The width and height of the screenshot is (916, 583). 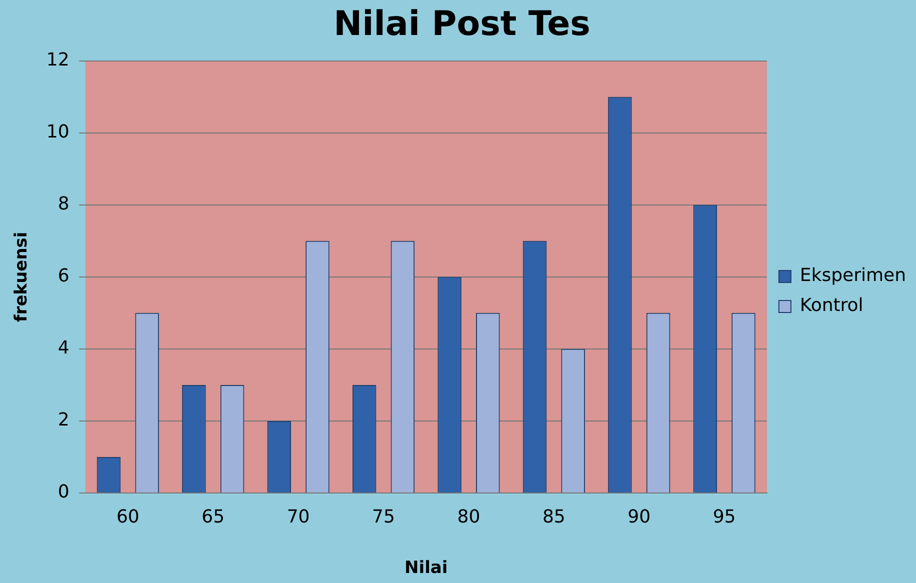 I want to click on x-tick-label: 75, so click(x=383, y=517).